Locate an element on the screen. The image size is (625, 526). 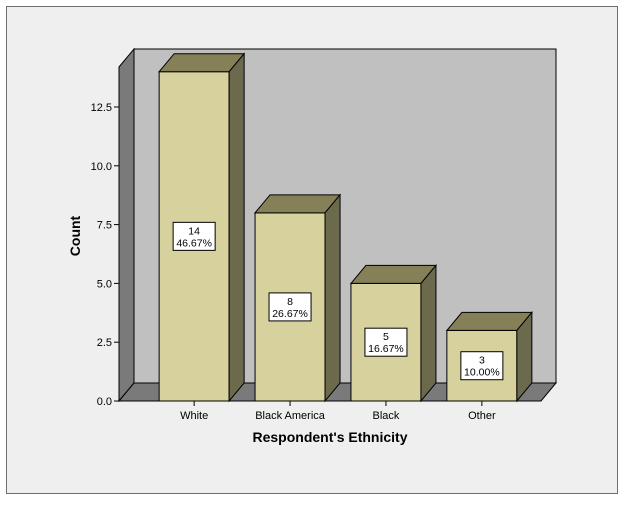
data-label-percent: 46.67% is located at coordinates (194, 243).